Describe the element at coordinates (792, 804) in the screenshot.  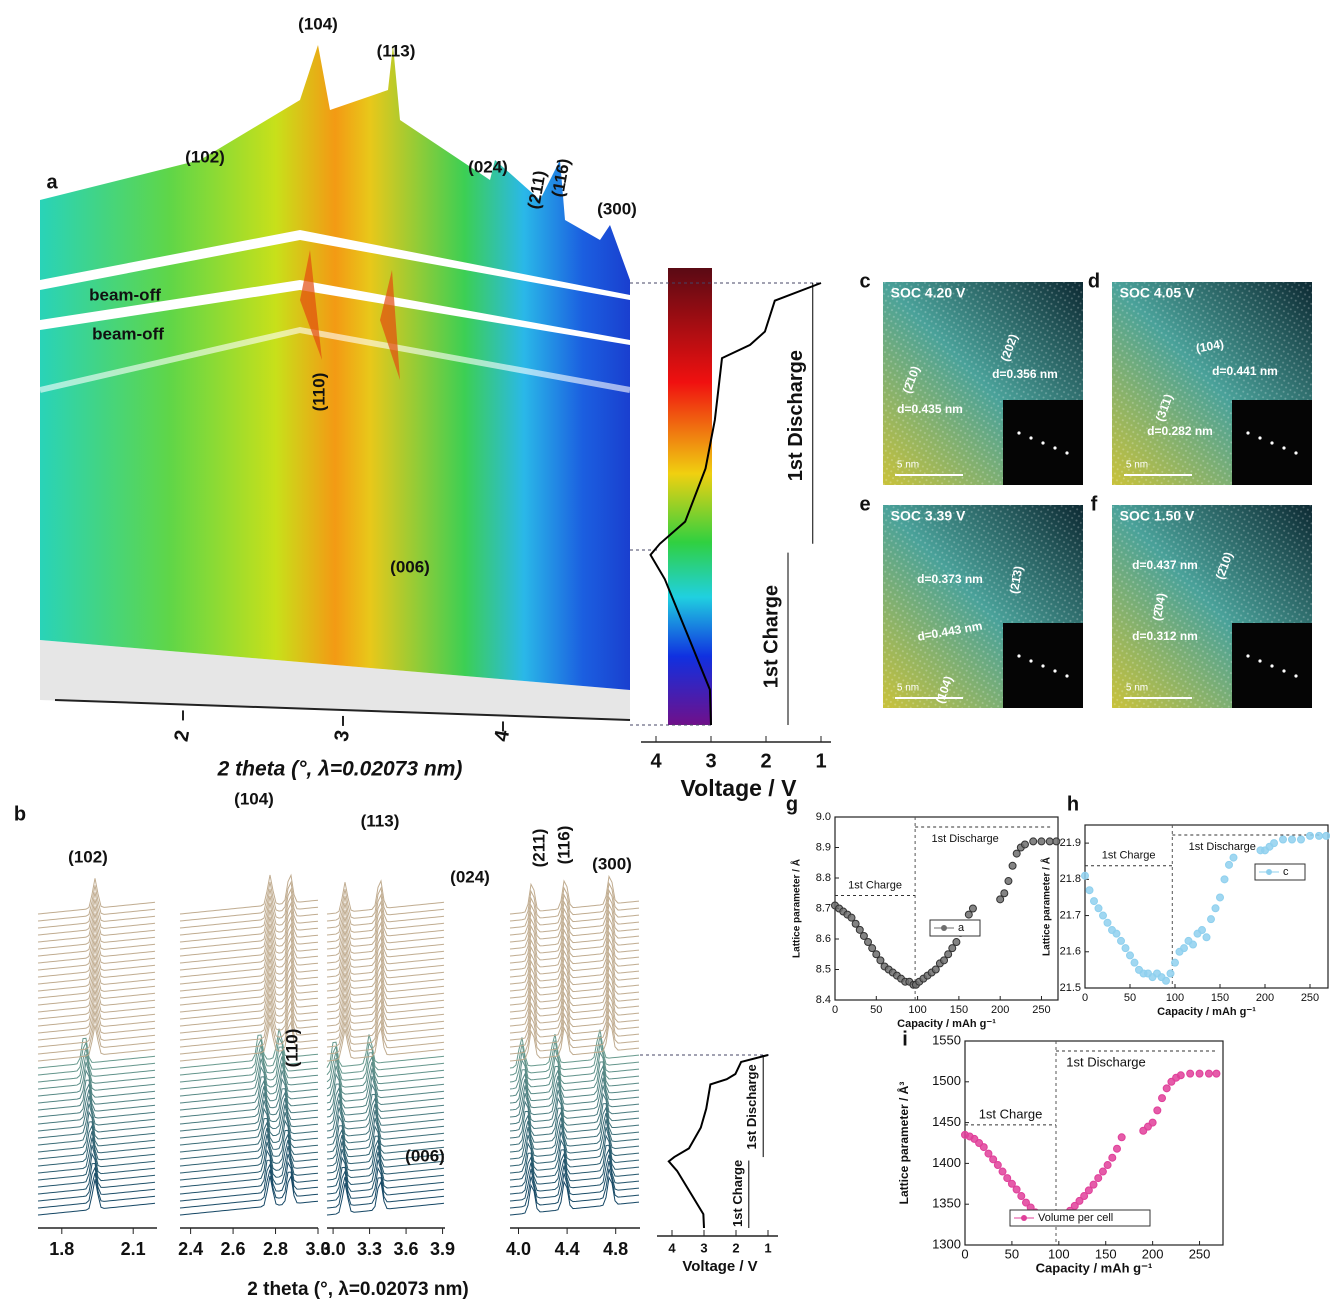
I see `panel-label: g` at that location.